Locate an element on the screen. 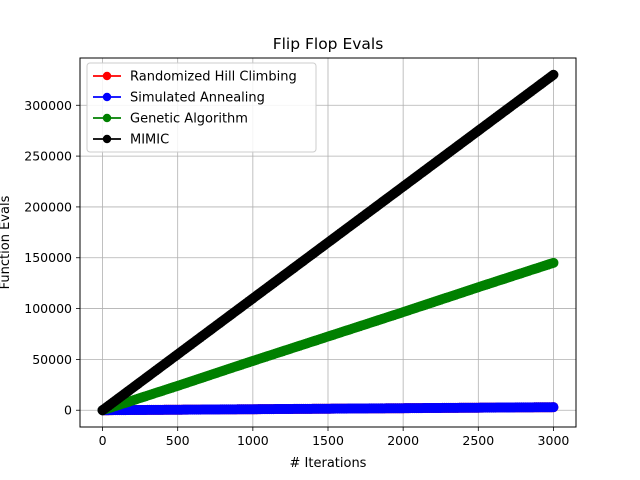  legend-item: MIMIC is located at coordinates (131, 140).